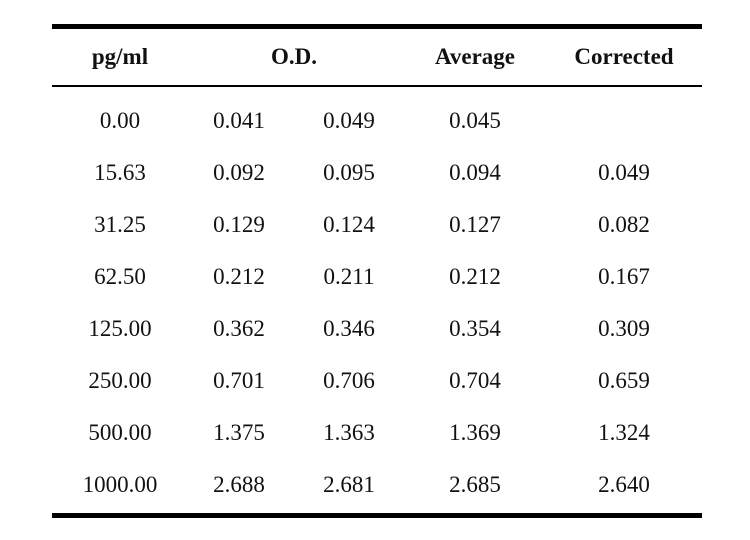 Image resolution: width=750 pixels, height=540 pixels. I want to click on average-cell: 0.354, so click(475, 328).